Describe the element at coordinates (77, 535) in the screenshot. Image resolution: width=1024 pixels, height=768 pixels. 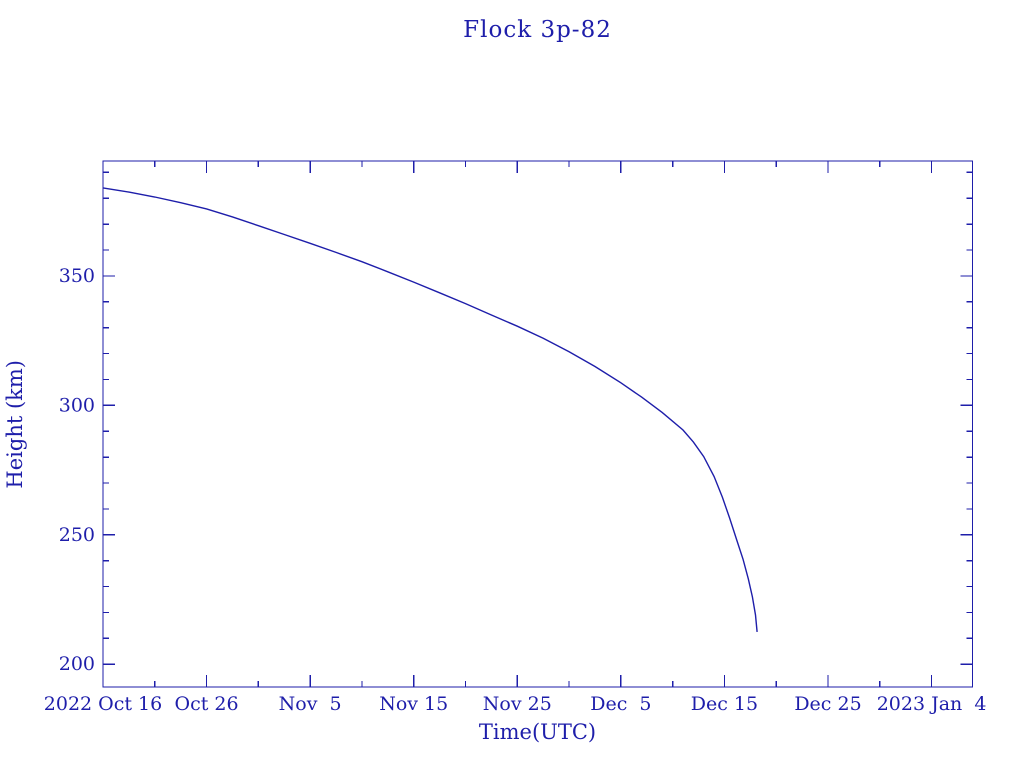
I see `y-tick-label: 250` at that location.